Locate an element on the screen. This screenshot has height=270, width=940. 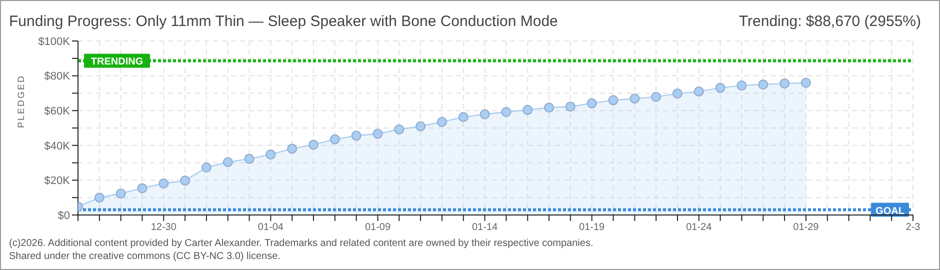
x-tick-label: 01-04 is located at coordinates (271, 228).